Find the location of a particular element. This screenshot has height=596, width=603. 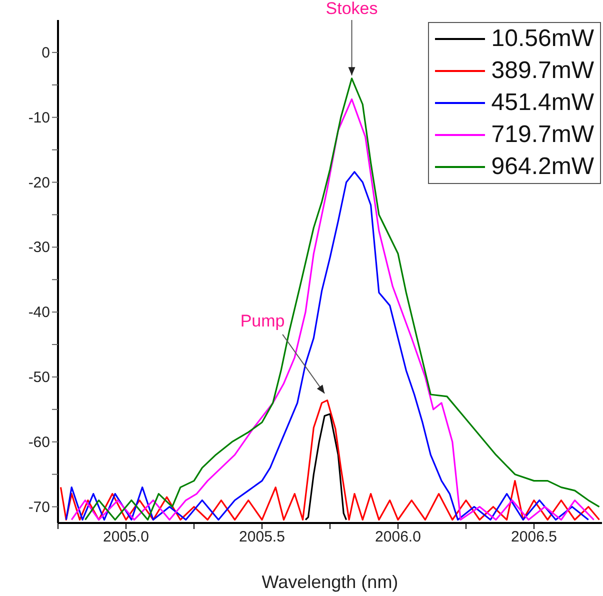

legend-label: 451.4mW is located at coordinates (542, 103).